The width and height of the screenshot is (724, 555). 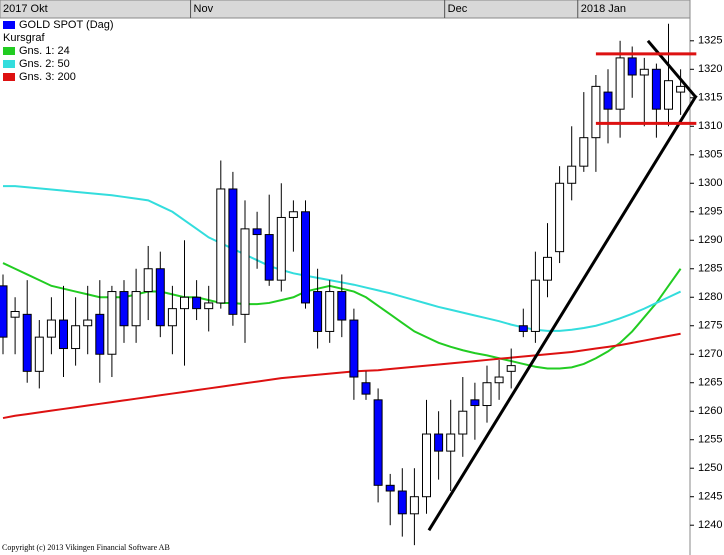 I want to click on y-tick-label: 1310, so click(x=710, y=126).